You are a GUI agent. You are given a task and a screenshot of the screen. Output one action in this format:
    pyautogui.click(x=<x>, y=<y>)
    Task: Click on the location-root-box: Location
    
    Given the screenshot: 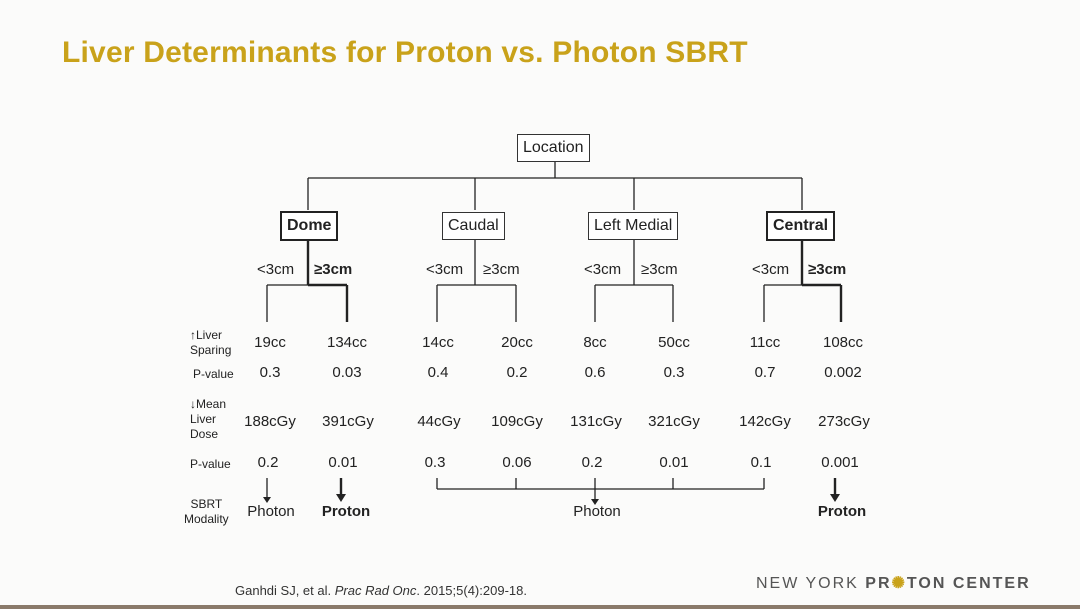 What is the action you would take?
    pyautogui.click(x=553, y=148)
    